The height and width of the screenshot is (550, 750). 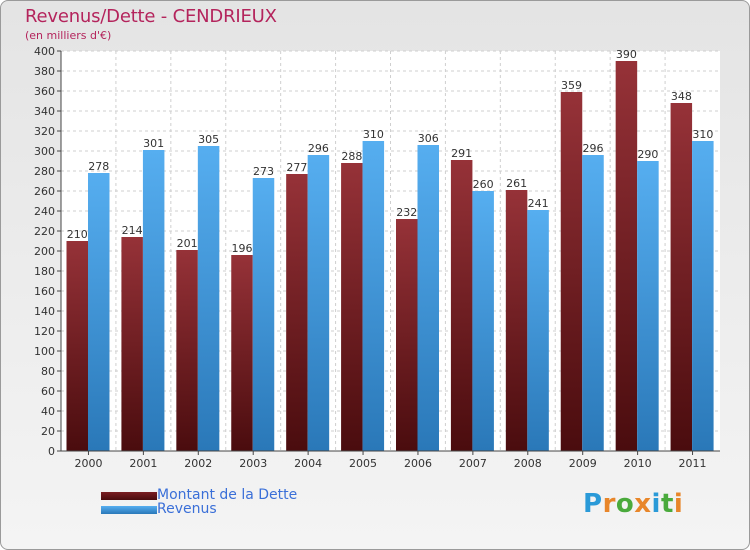 I want to click on y-tick-label: 340, so click(x=44, y=111).